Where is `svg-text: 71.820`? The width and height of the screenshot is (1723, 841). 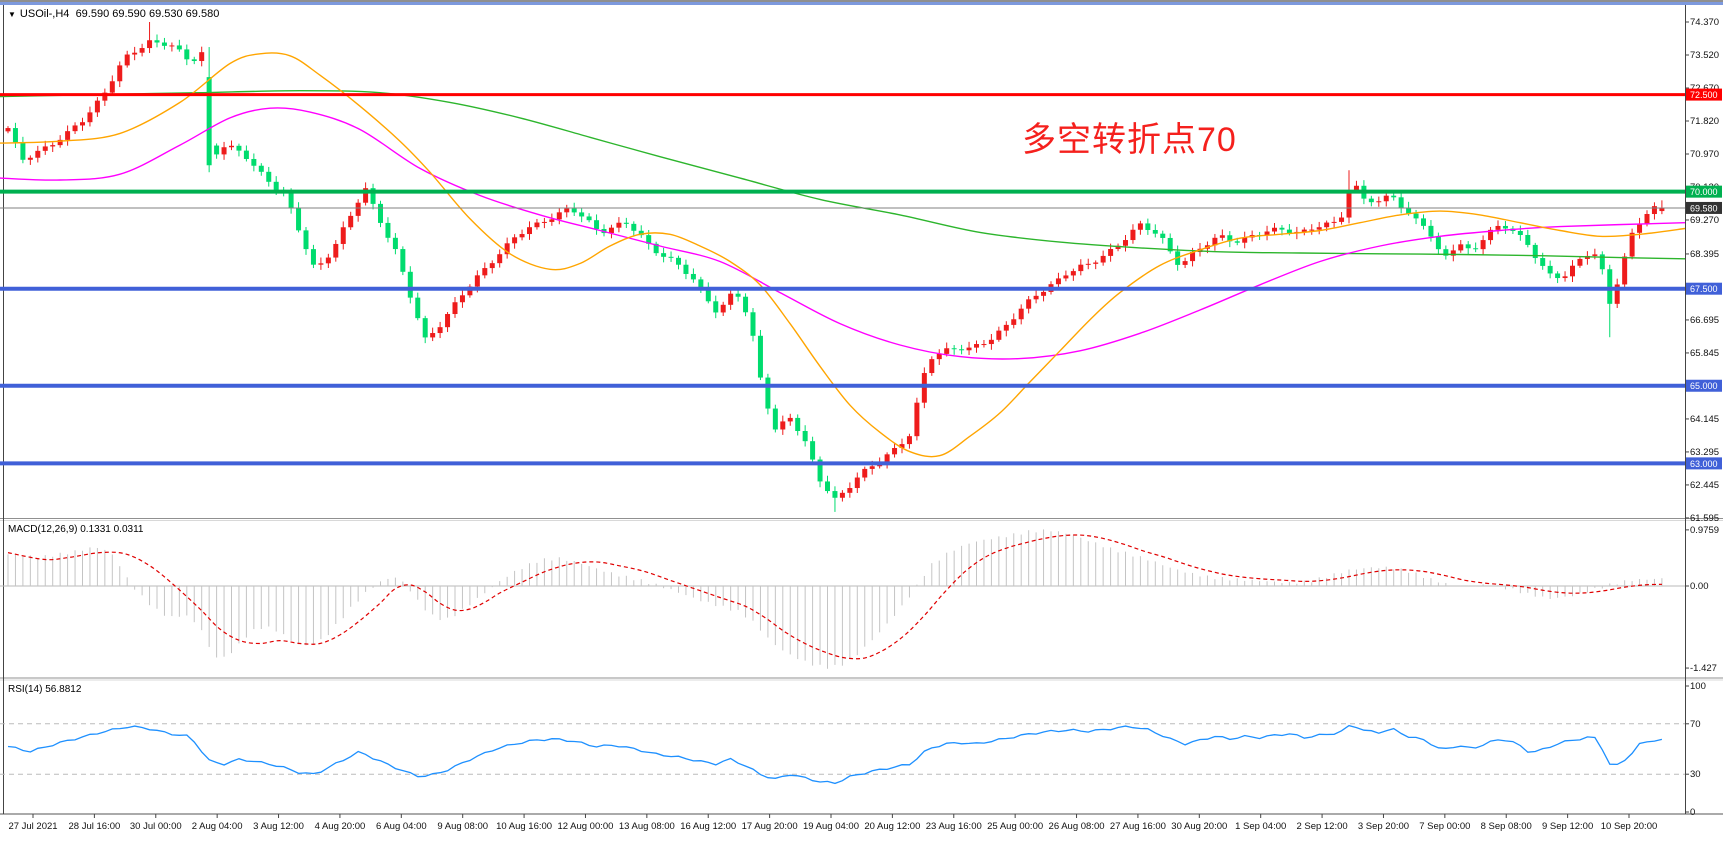 svg-text: 71.820 is located at coordinates (1704, 121).